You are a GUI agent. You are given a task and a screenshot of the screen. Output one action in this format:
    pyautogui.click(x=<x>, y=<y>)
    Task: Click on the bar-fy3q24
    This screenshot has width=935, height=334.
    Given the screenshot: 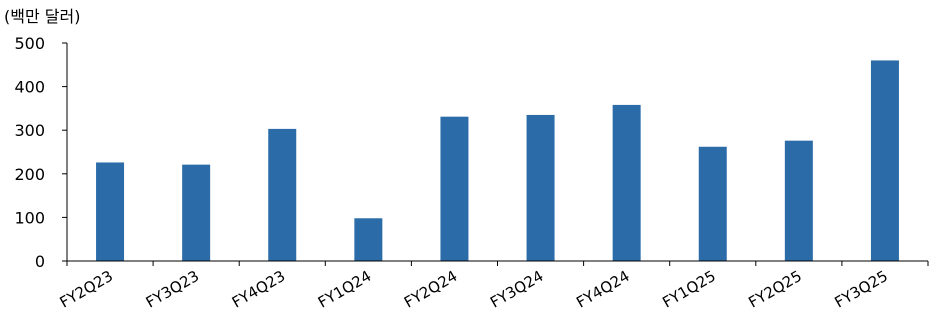 What is the action you would take?
    pyautogui.click(x=540, y=187)
    